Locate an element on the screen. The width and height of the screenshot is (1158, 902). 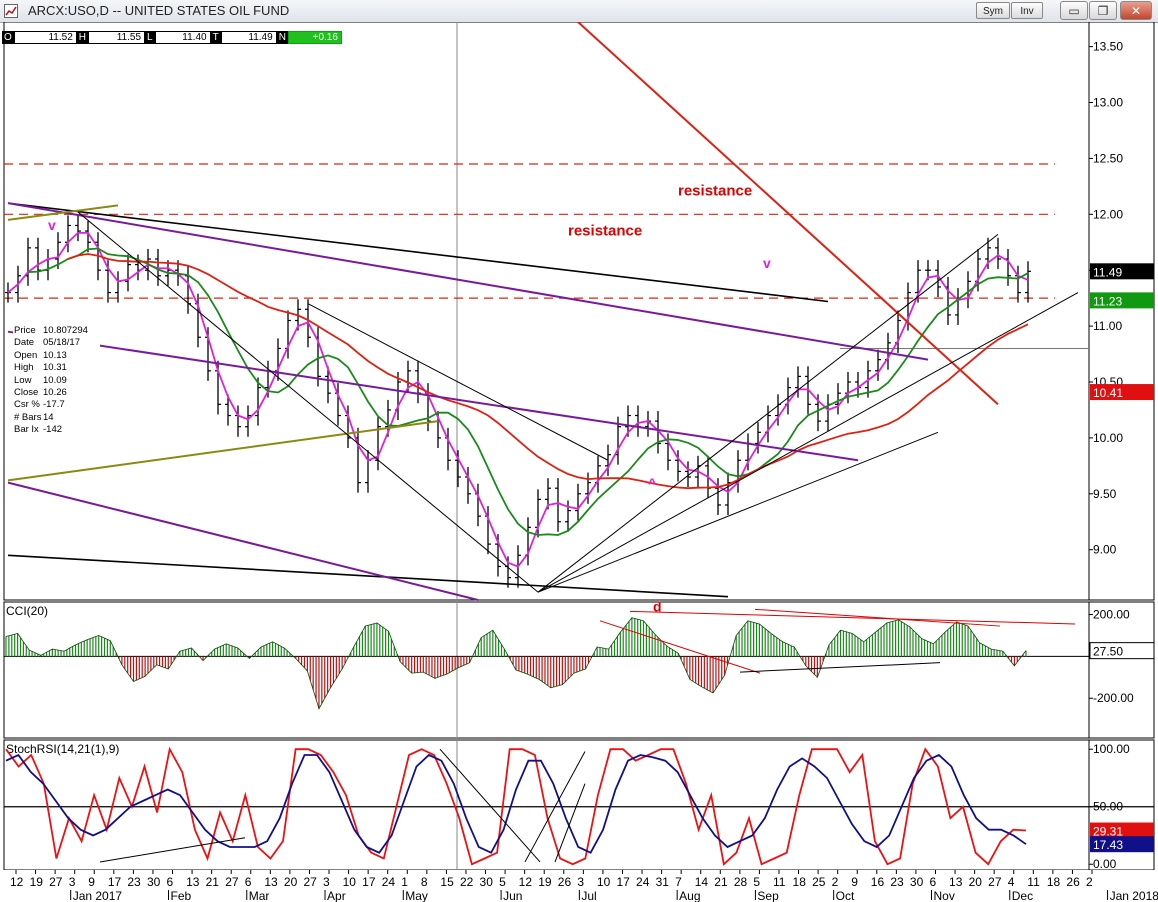
sym-button-label: Sym is located at coordinates (993, 11).